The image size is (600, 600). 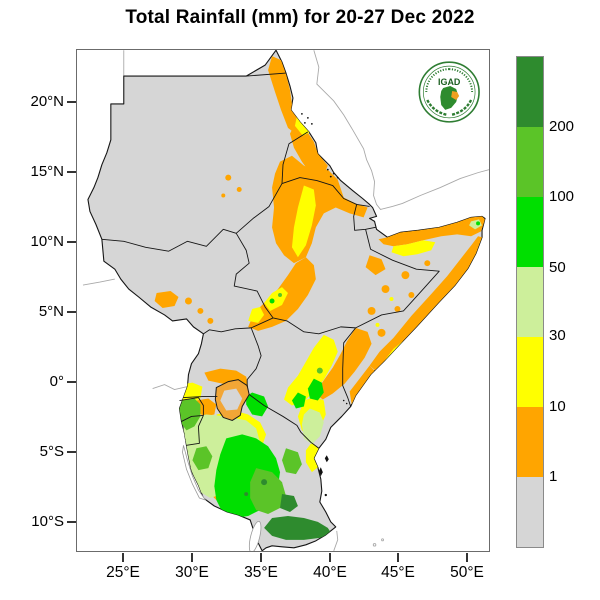 I want to click on logo-laurel-left, so click(x=437, y=108).